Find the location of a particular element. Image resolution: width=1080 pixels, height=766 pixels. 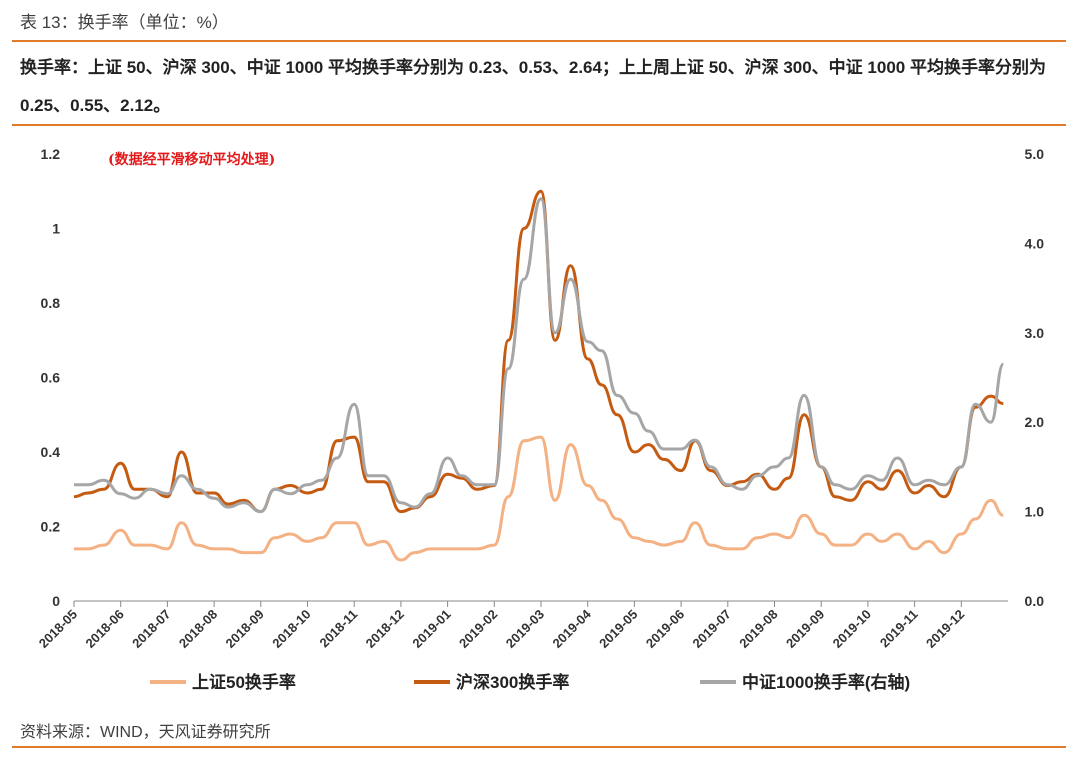

right-y-tick-label: 5.0 is located at coordinates (1035, 154).